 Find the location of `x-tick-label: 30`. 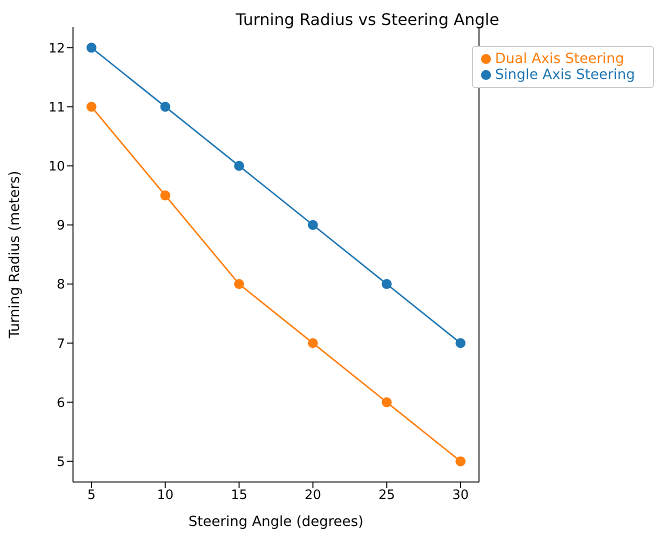

x-tick-label: 30 is located at coordinates (460, 496).